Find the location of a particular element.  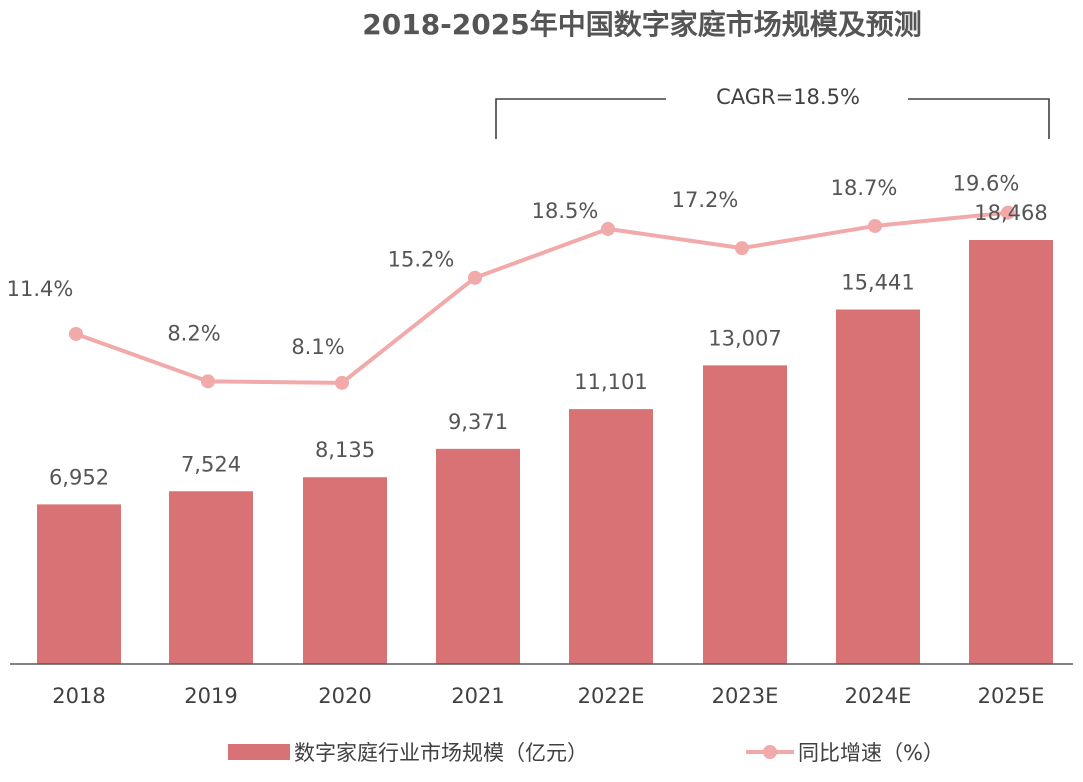

growth-point-2023E is located at coordinates (742, 248).